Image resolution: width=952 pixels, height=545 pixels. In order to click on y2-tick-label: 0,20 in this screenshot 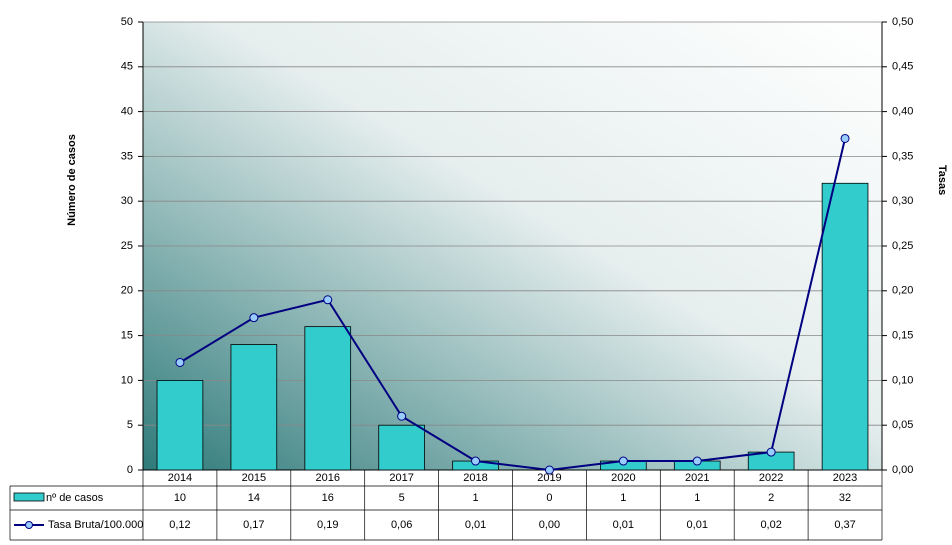, I will do `click(902, 291)`.